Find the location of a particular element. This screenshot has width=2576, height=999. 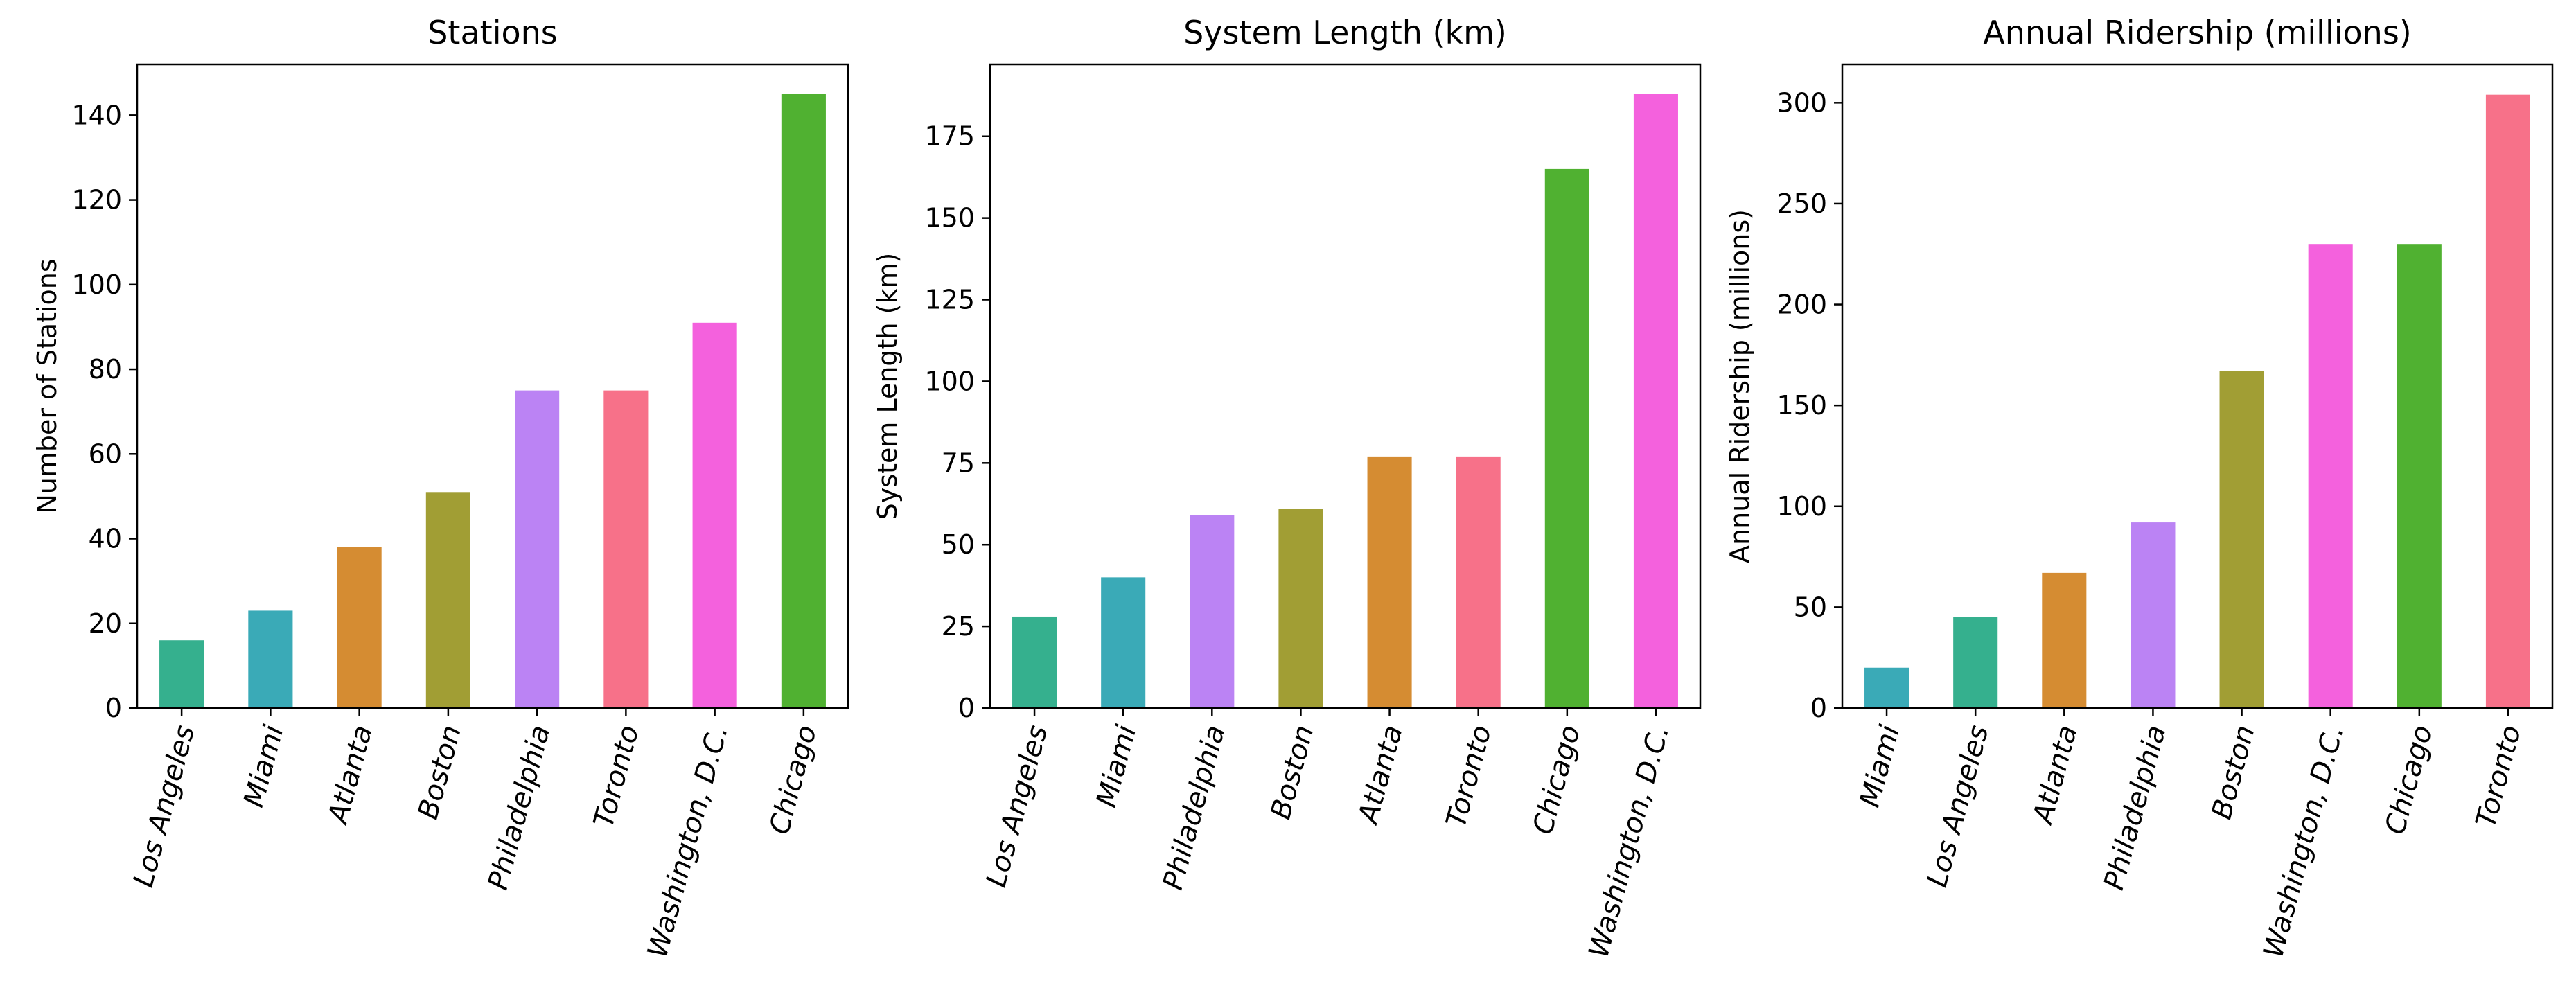

ytick-label-3-3: 100 is located at coordinates (1802, 507).